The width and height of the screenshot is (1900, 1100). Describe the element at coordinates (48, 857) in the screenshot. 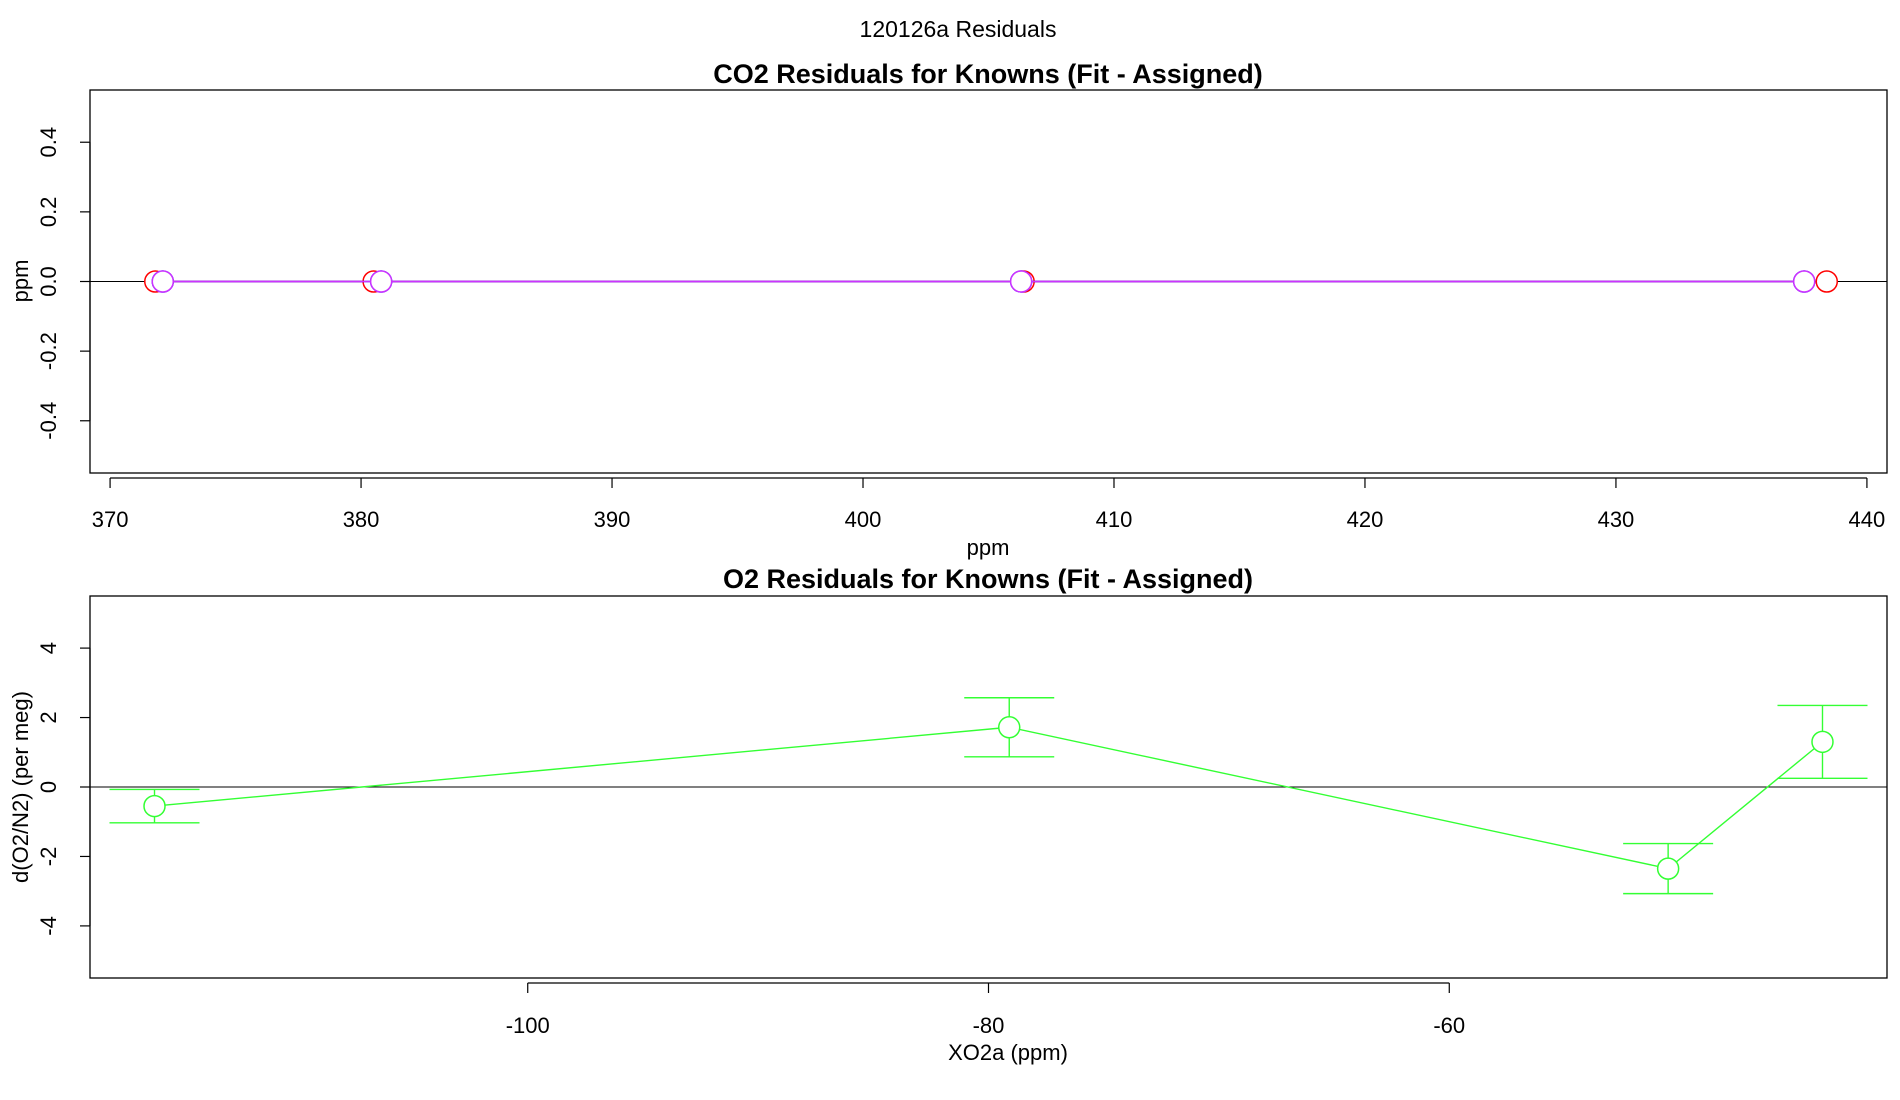

I see `o2-y-tick-label: -2` at that location.